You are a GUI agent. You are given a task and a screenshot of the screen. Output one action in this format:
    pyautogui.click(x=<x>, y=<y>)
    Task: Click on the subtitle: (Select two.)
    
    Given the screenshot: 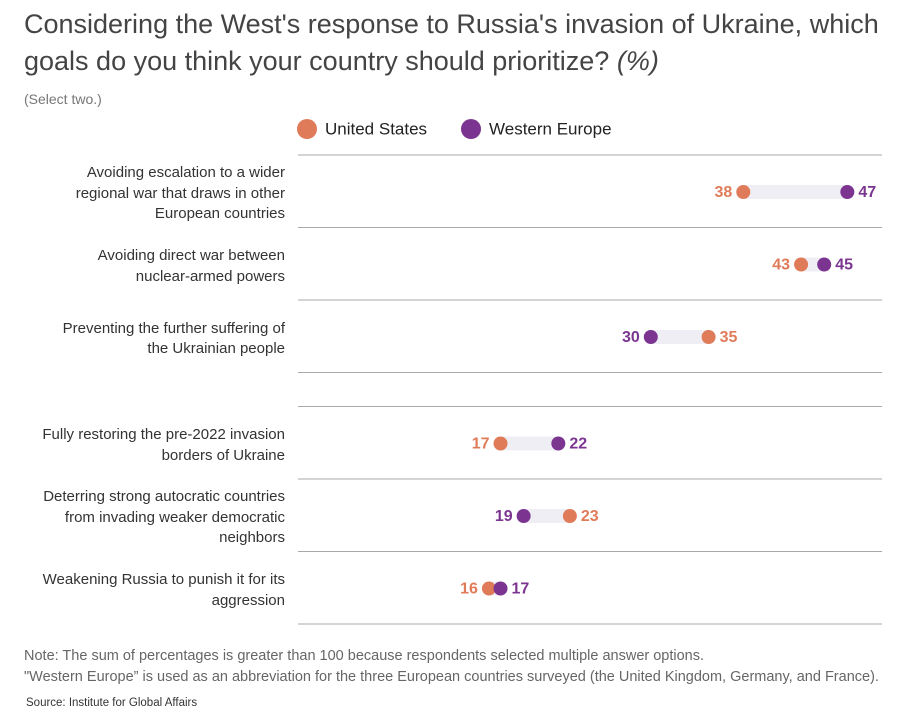 What is the action you would take?
    pyautogui.click(x=63, y=99)
    